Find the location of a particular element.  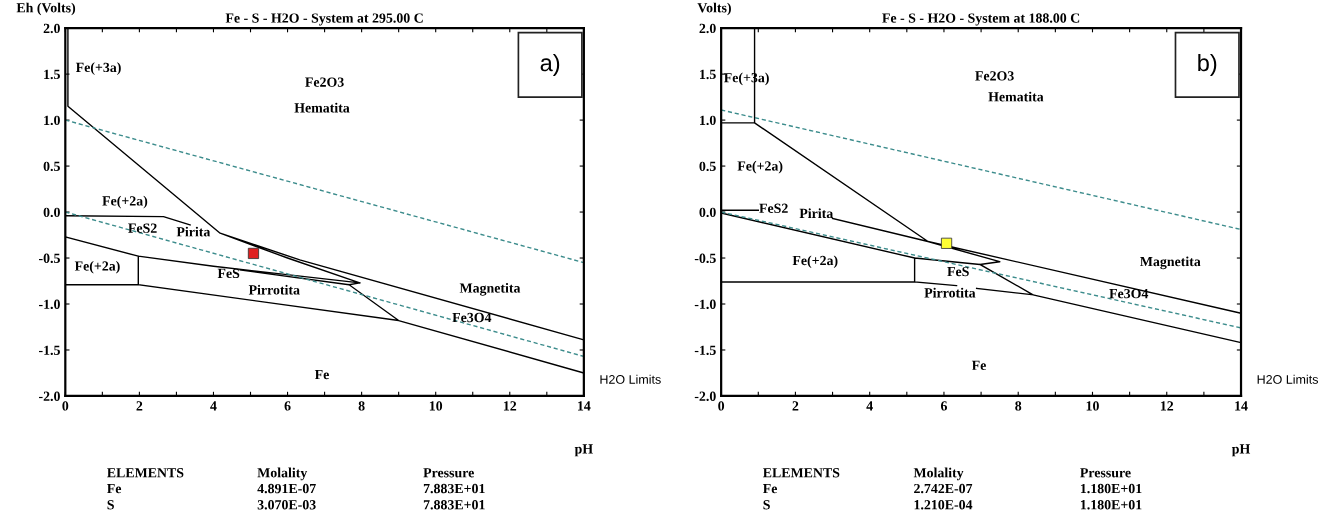

chart-title: Fe - S - H2O - System at 295.00 C is located at coordinates (324, 19).